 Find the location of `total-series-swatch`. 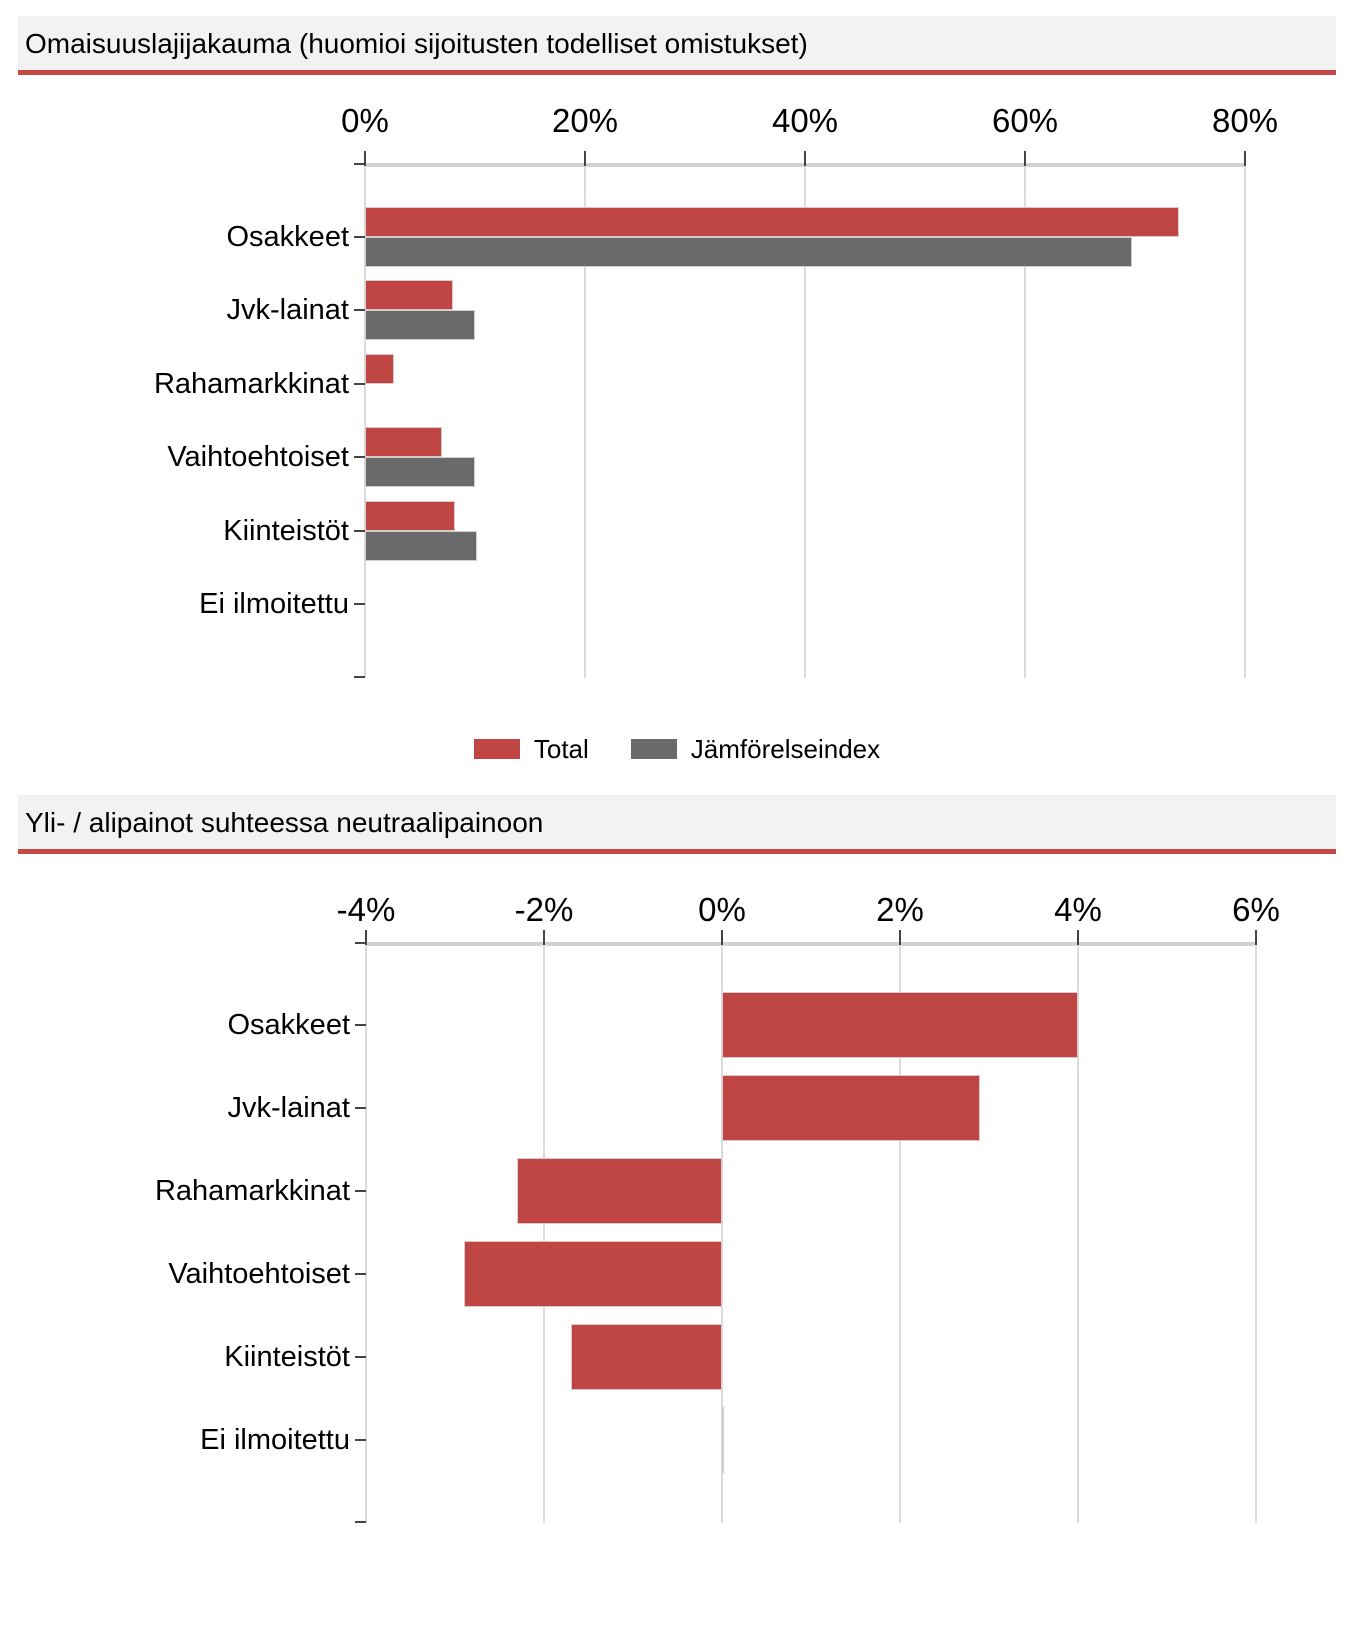

total-series-swatch is located at coordinates (496, 749).